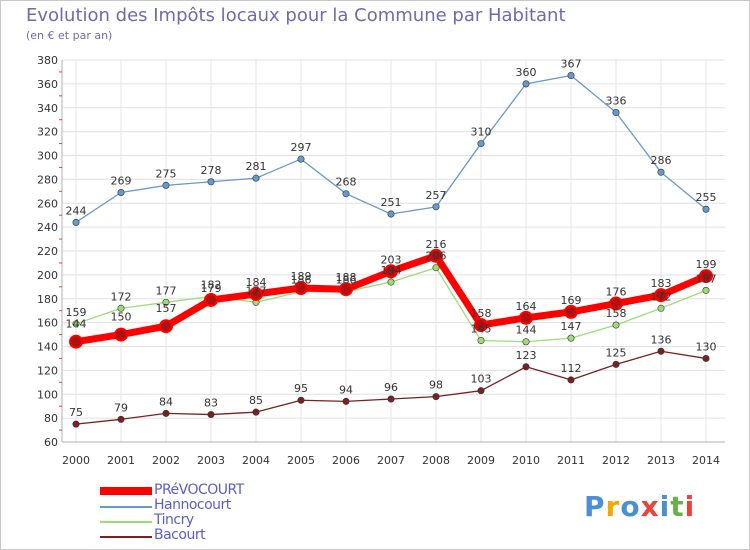 The height and width of the screenshot is (550, 750). Describe the element at coordinates (47, 394) in the screenshot. I see `y-tick-label: 100` at that location.